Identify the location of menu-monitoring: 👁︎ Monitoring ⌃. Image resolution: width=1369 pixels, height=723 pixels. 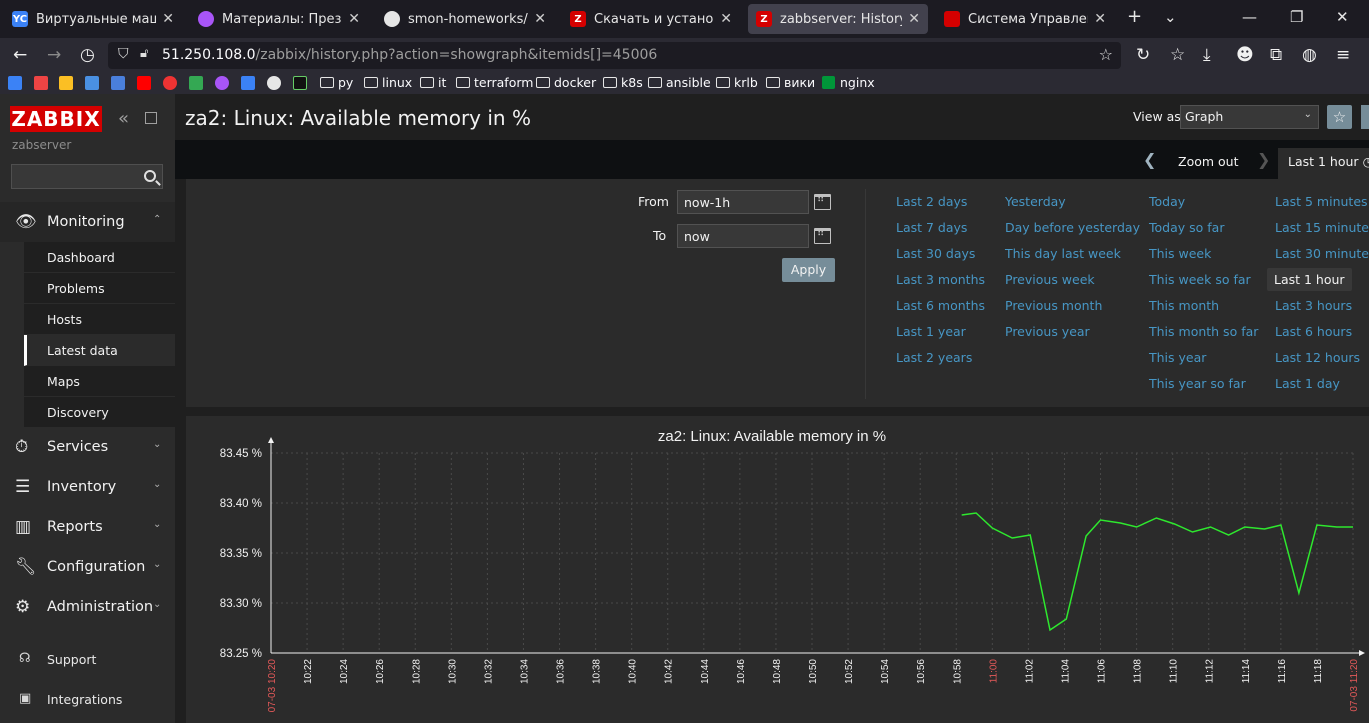
(87, 222).